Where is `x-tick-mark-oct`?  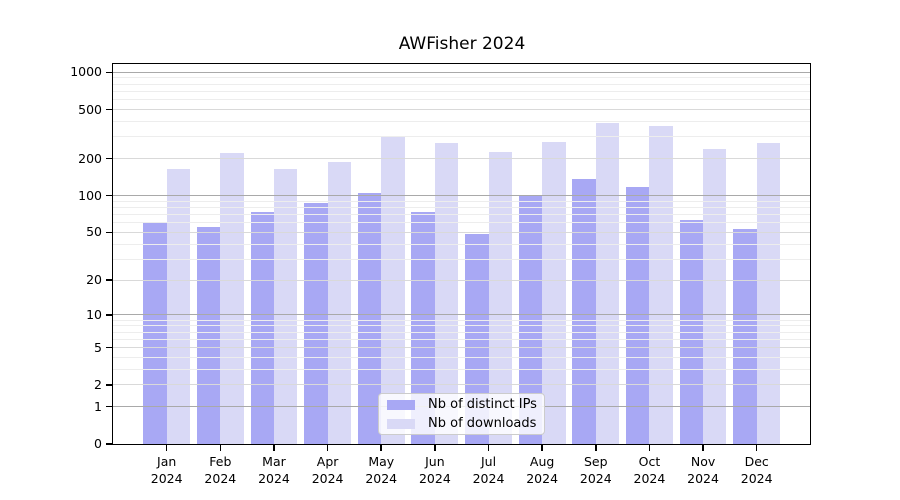 x-tick-mark-oct is located at coordinates (649, 448).